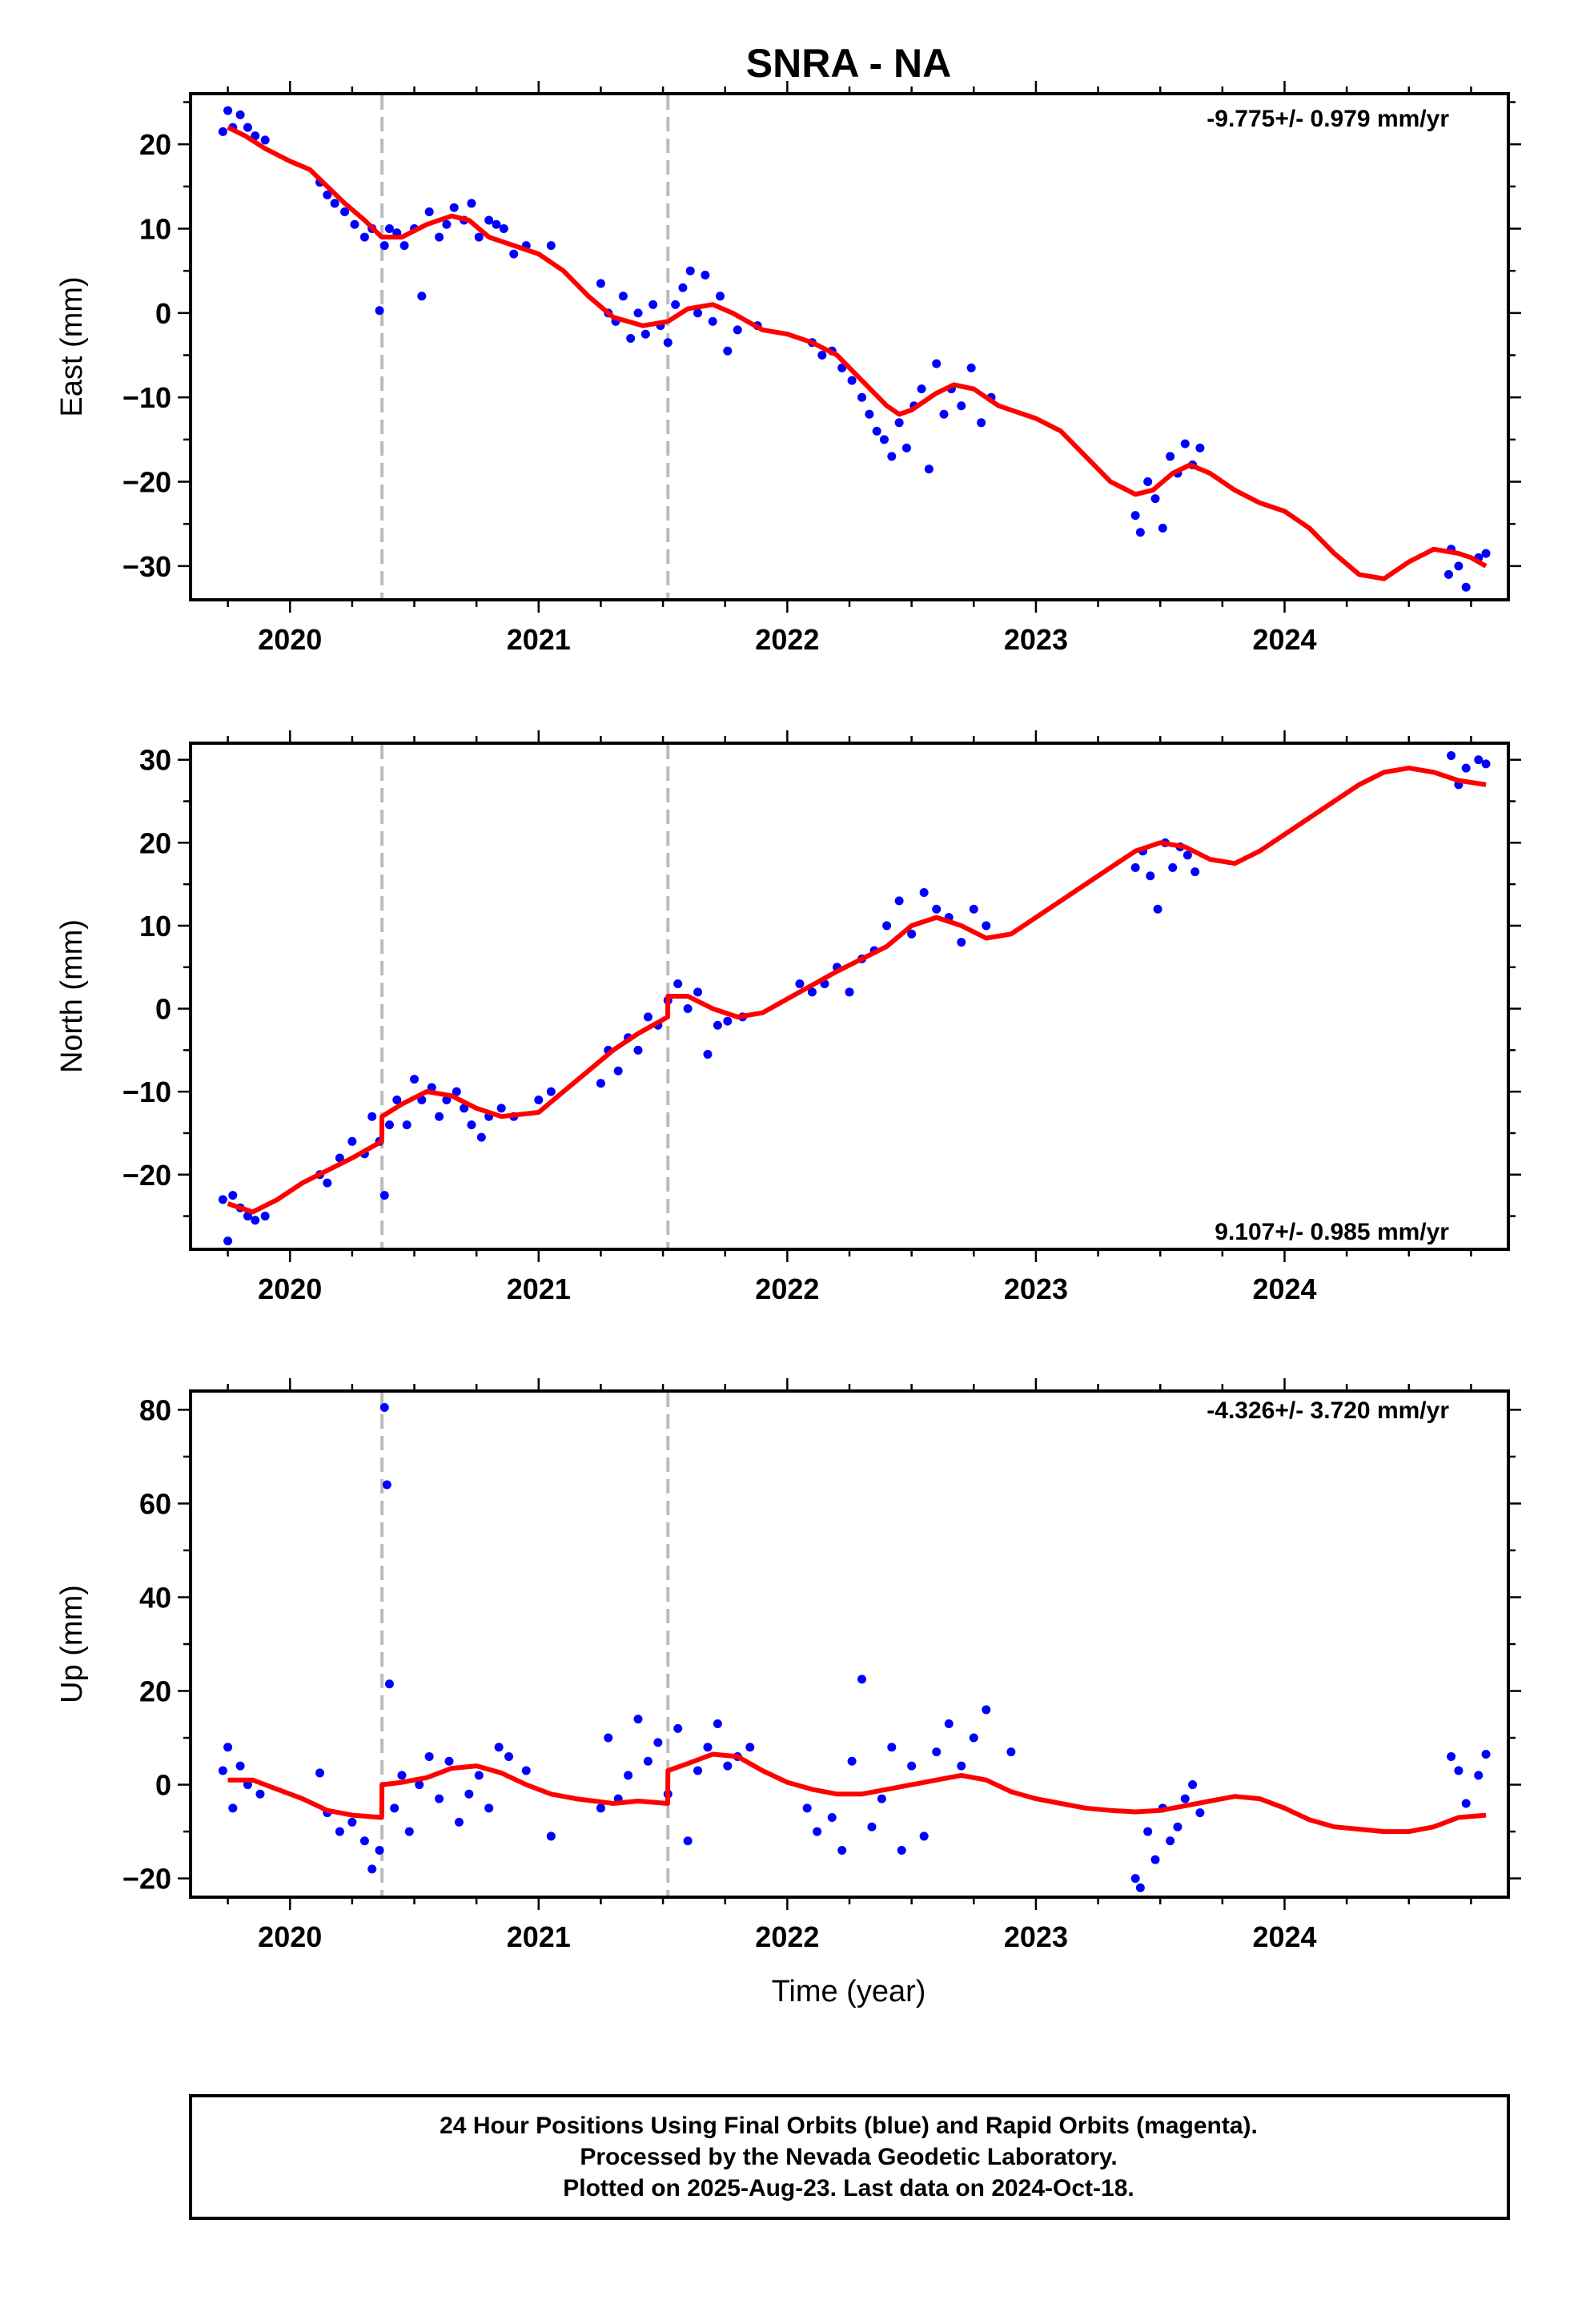  I want to click on east-x-tick-label: 2021, so click(539, 639).